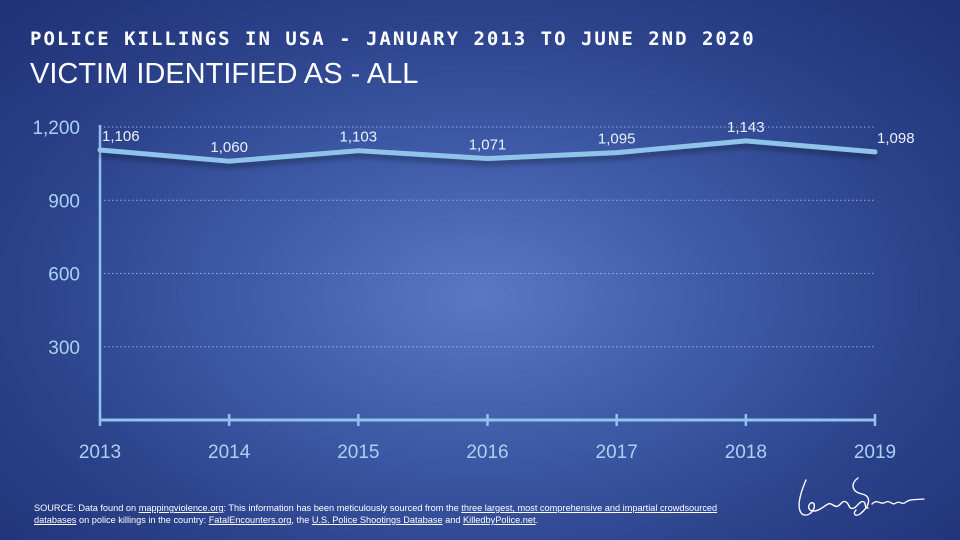  What do you see at coordinates (64, 348) in the screenshot?
I see `y-tick-label: 300` at bounding box center [64, 348].